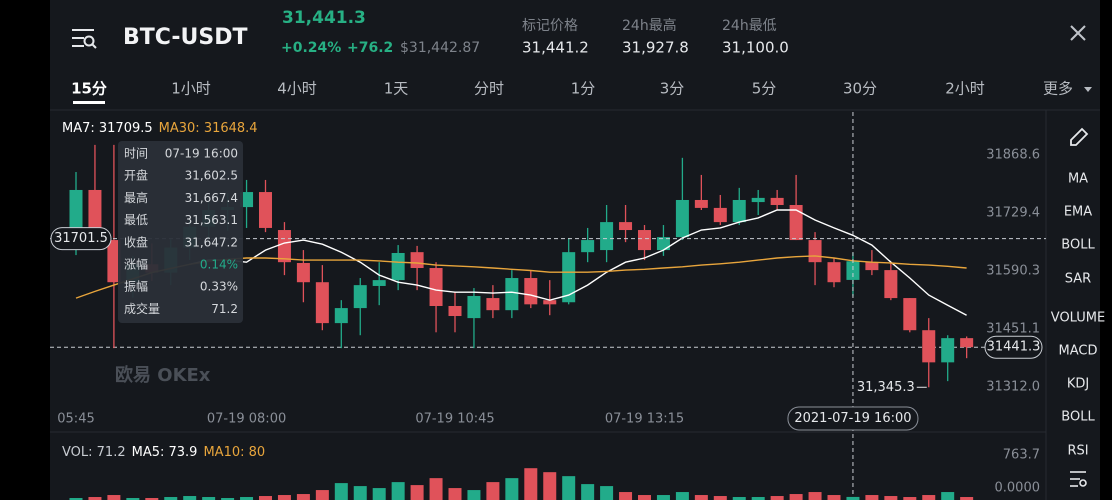  I want to click on x-tick-label: 07-19 13:15, so click(644, 419).